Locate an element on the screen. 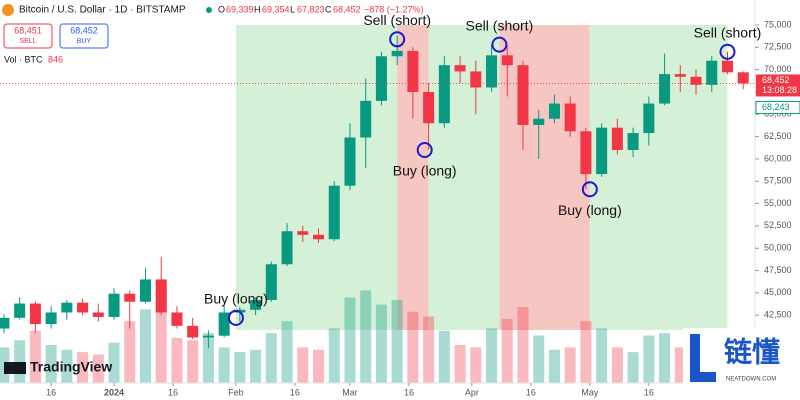  y-tick-label: 60,000 is located at coordinates (778, 158).